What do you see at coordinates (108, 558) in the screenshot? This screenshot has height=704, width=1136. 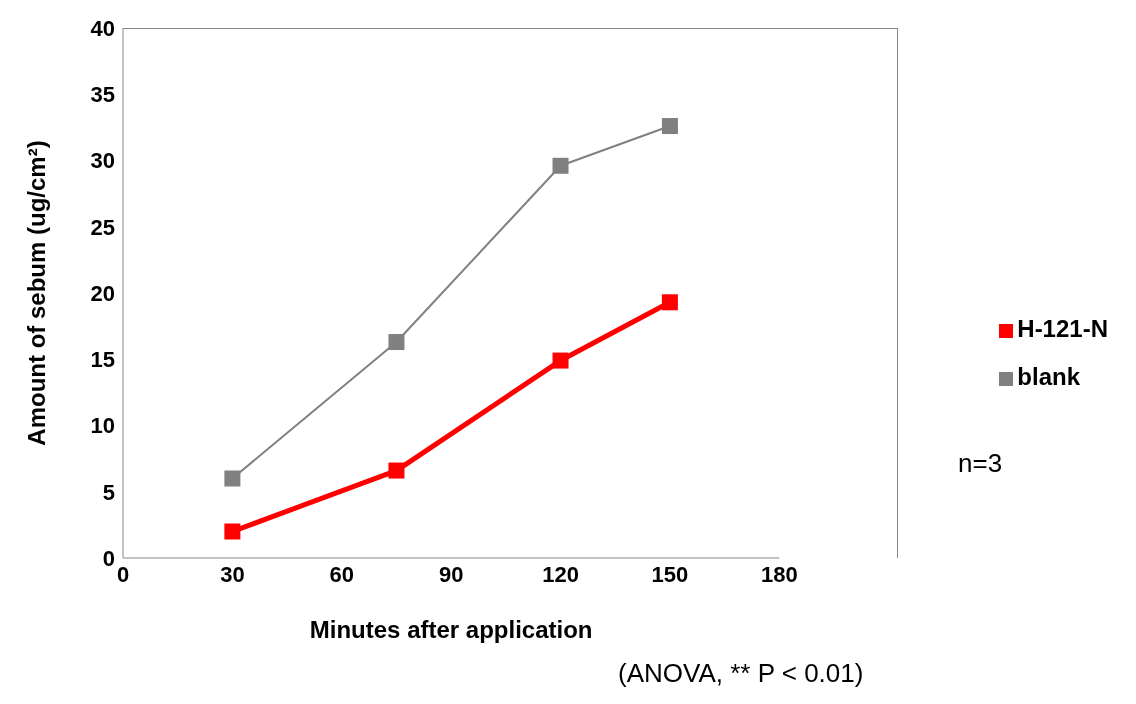 I see `y-tick-label: 0` at bounding box center [108, 558].